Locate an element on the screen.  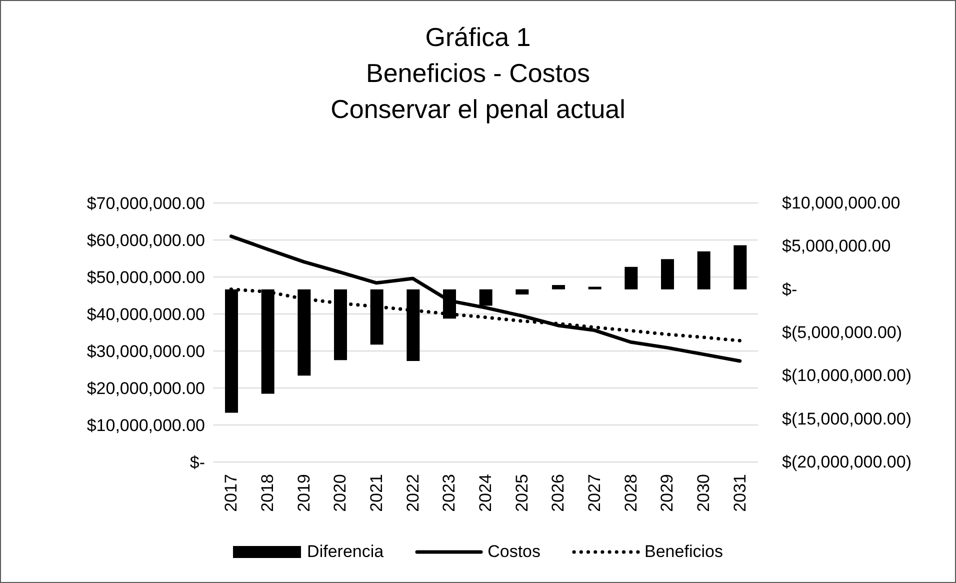
line-series is located at coordinates (485, 298).